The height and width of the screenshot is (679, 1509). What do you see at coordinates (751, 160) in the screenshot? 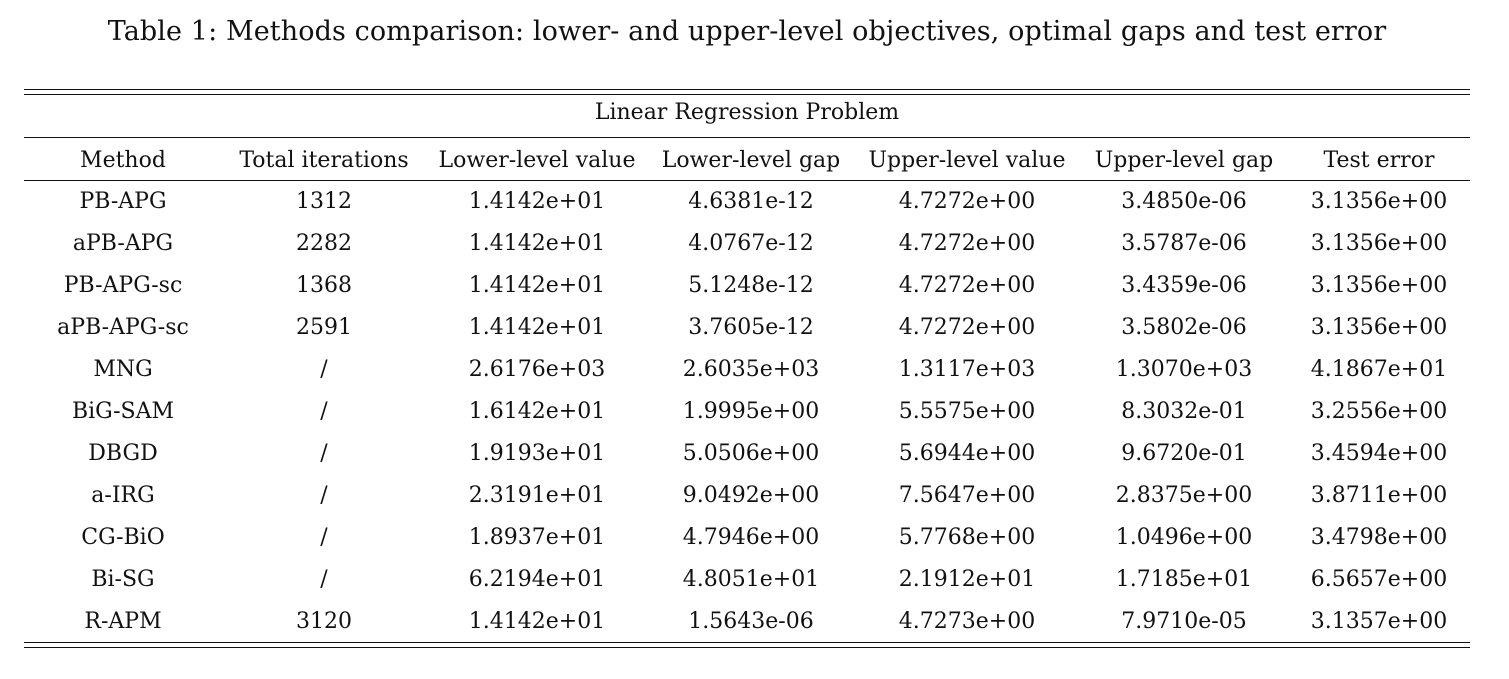
I see `column-header: Lower-level gap` at bounding box center [751, 160].